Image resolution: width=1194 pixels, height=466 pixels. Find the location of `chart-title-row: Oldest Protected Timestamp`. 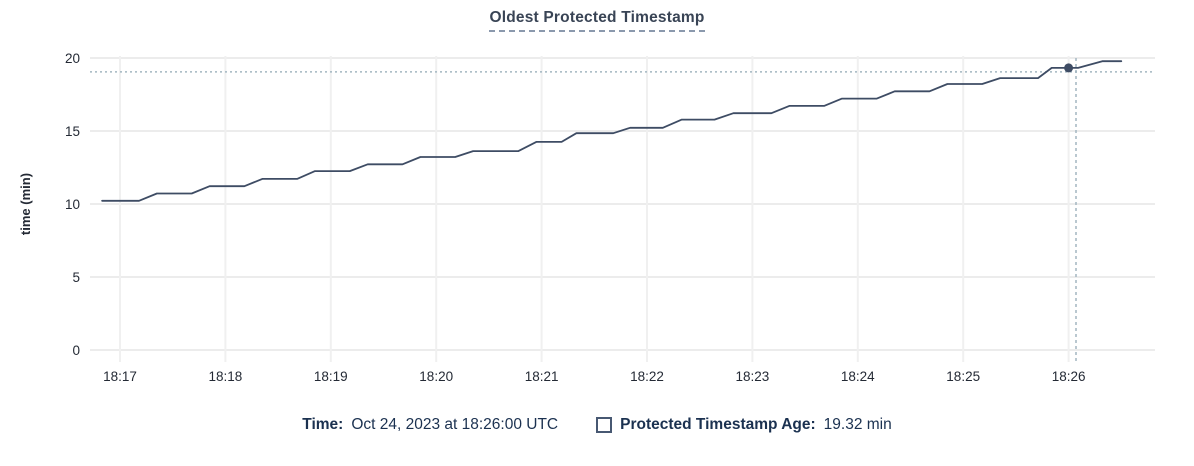

chart-title-row: Oldest Protected Timestamp is located at coordinates (597, 20).